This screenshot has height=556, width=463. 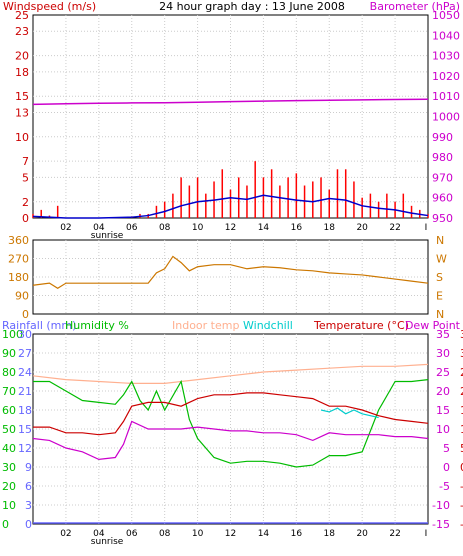 I want to click on direction-tick-label: 360, so click(x=18, y=240).